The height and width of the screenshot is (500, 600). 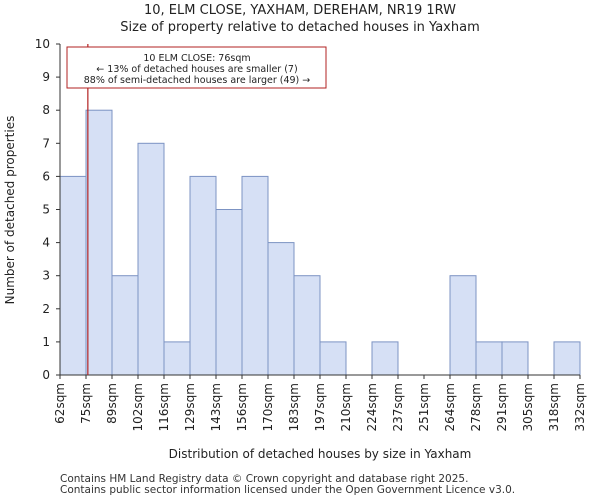 I want to click on y-tick-label: 7, so click(x=46, y=143).